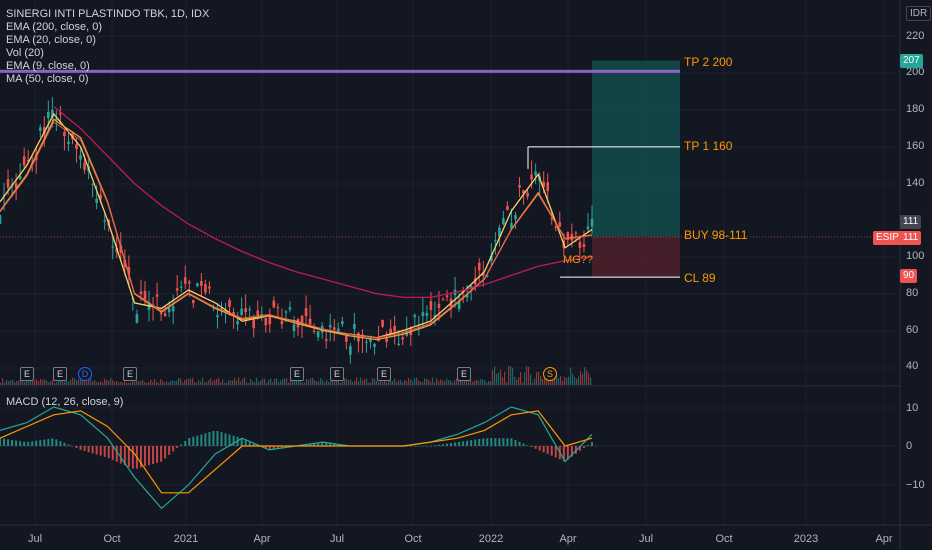  What do you see at coordinates (550, 374) in the screenshot?
I see `split-event-marker: S` at bounding box center [550, 374].